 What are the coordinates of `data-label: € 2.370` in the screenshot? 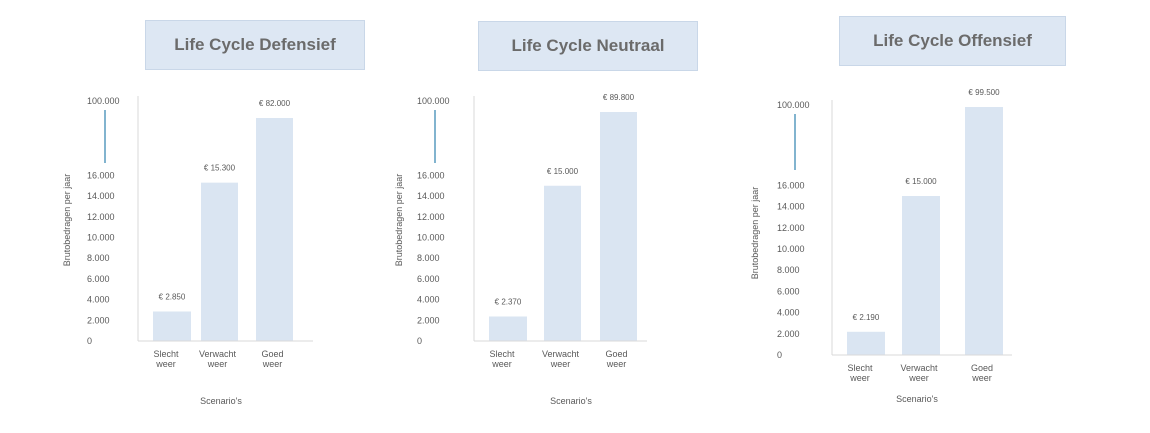 It's located at (508, 301).